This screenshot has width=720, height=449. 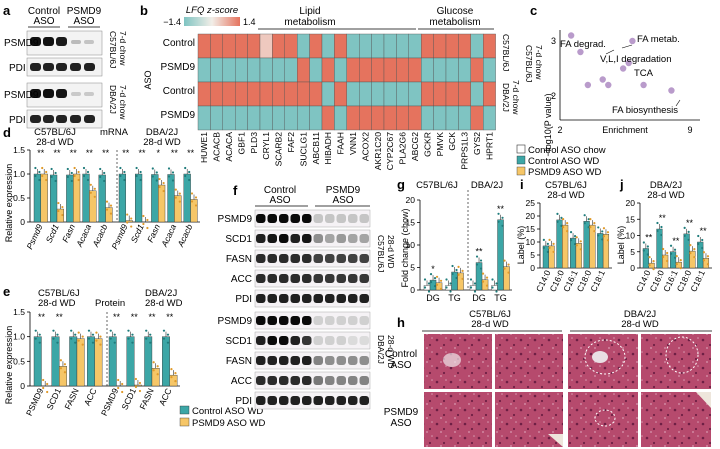 What do you see at coordinates (504, 268) in the screenshot?
I see `g-bar-psmd9-dot` at bounding box center [504, 268].